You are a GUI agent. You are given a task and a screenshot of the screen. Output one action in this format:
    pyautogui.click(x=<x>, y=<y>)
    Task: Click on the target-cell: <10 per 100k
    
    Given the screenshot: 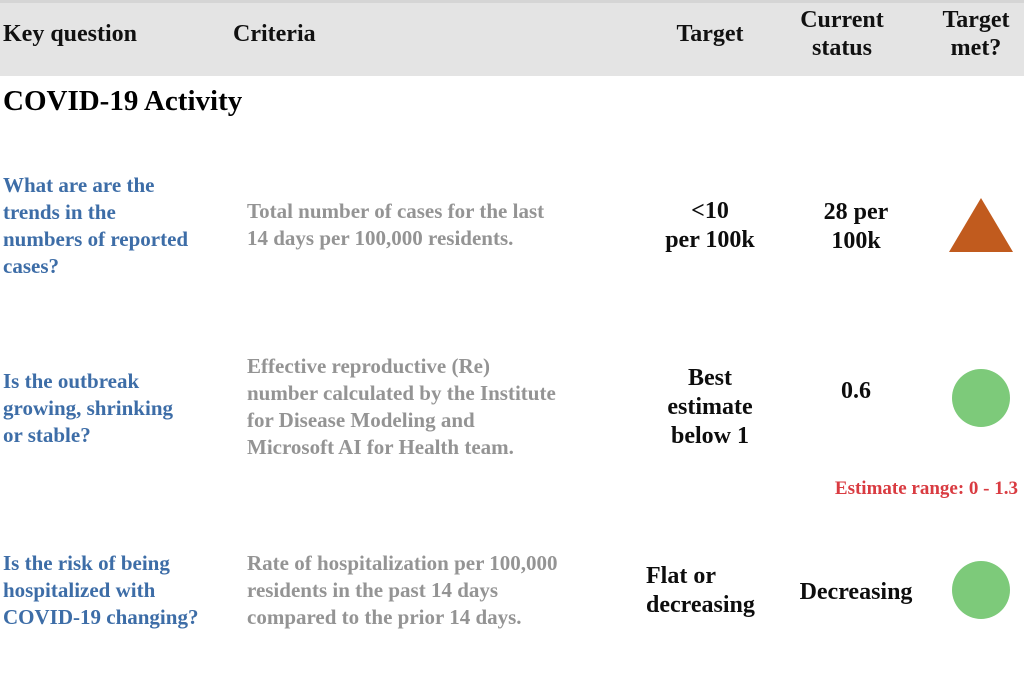 What is the action you would take?
    pyautogui.click(x=710, y=225)
    